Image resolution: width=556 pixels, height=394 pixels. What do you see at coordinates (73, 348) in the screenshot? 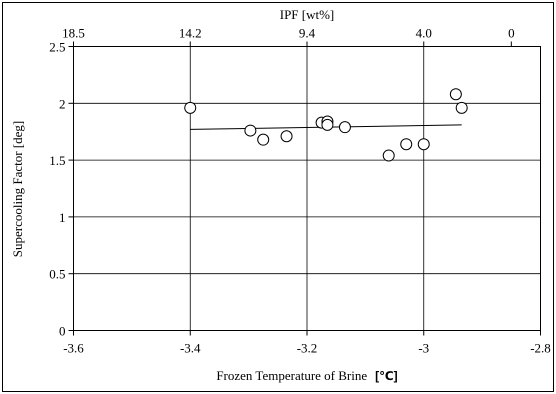
I see `x-tick-label: -3.6` at bounding box center [73, 348].